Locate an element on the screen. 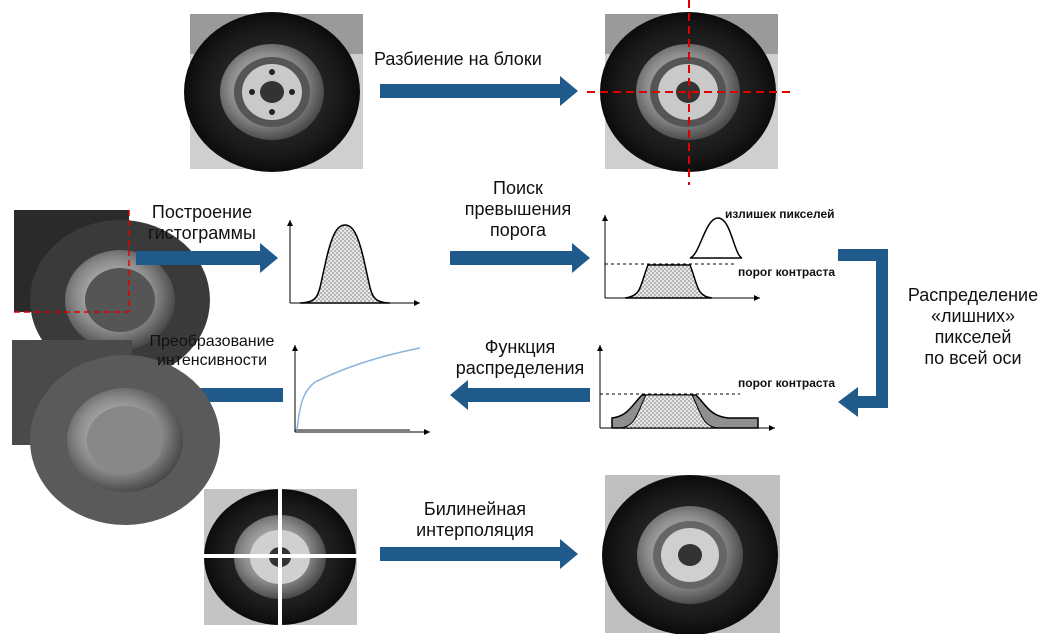 The width and height of the screenshot is (1057, 634). label-intensity-transform-line1: Преобразование is located at coordinates (212, 341).